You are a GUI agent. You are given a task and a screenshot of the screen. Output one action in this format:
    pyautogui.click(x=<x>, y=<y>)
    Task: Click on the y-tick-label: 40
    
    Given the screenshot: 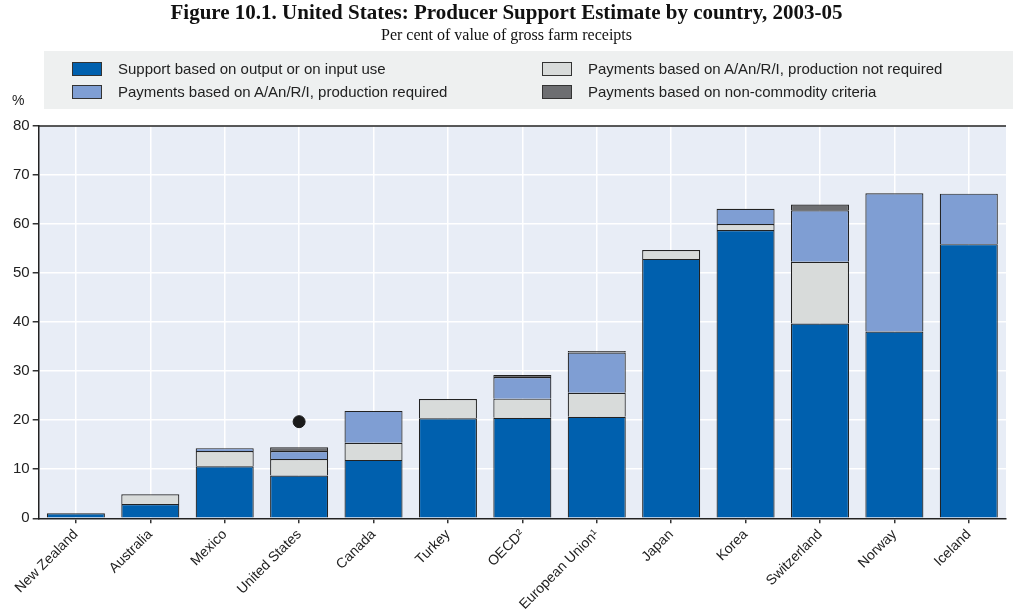 What is the action you would take?
    pyautogui.click(x=21, y=321)
    